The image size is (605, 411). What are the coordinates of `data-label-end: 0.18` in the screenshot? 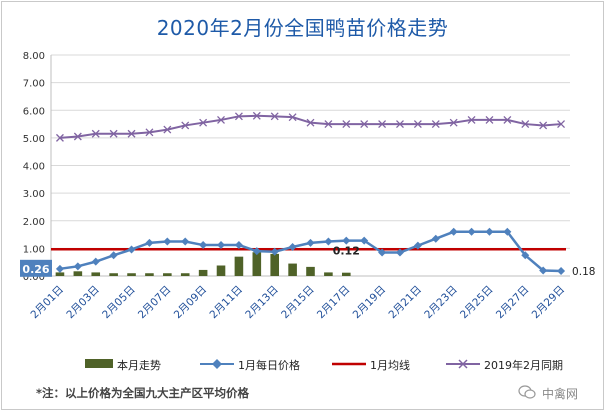 It's located at (583, 272).